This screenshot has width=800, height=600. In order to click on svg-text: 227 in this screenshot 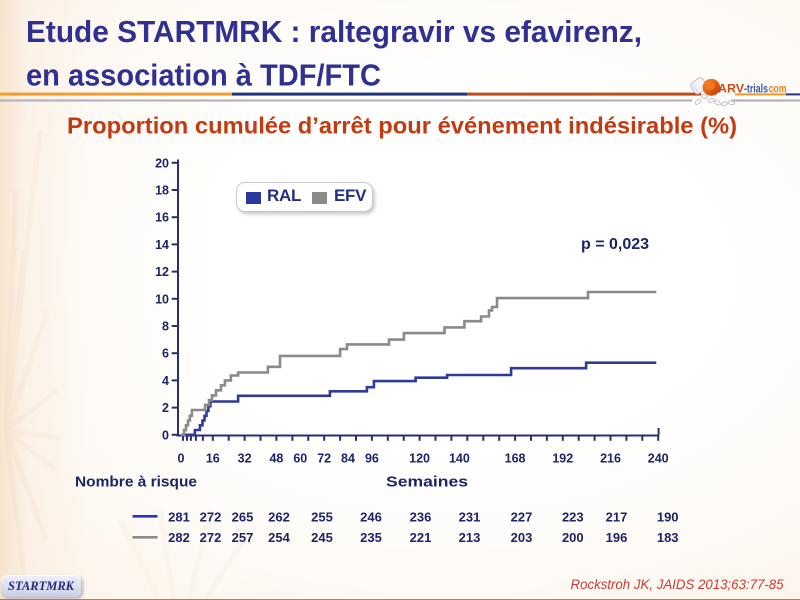, I will do `click(522, 516)`.